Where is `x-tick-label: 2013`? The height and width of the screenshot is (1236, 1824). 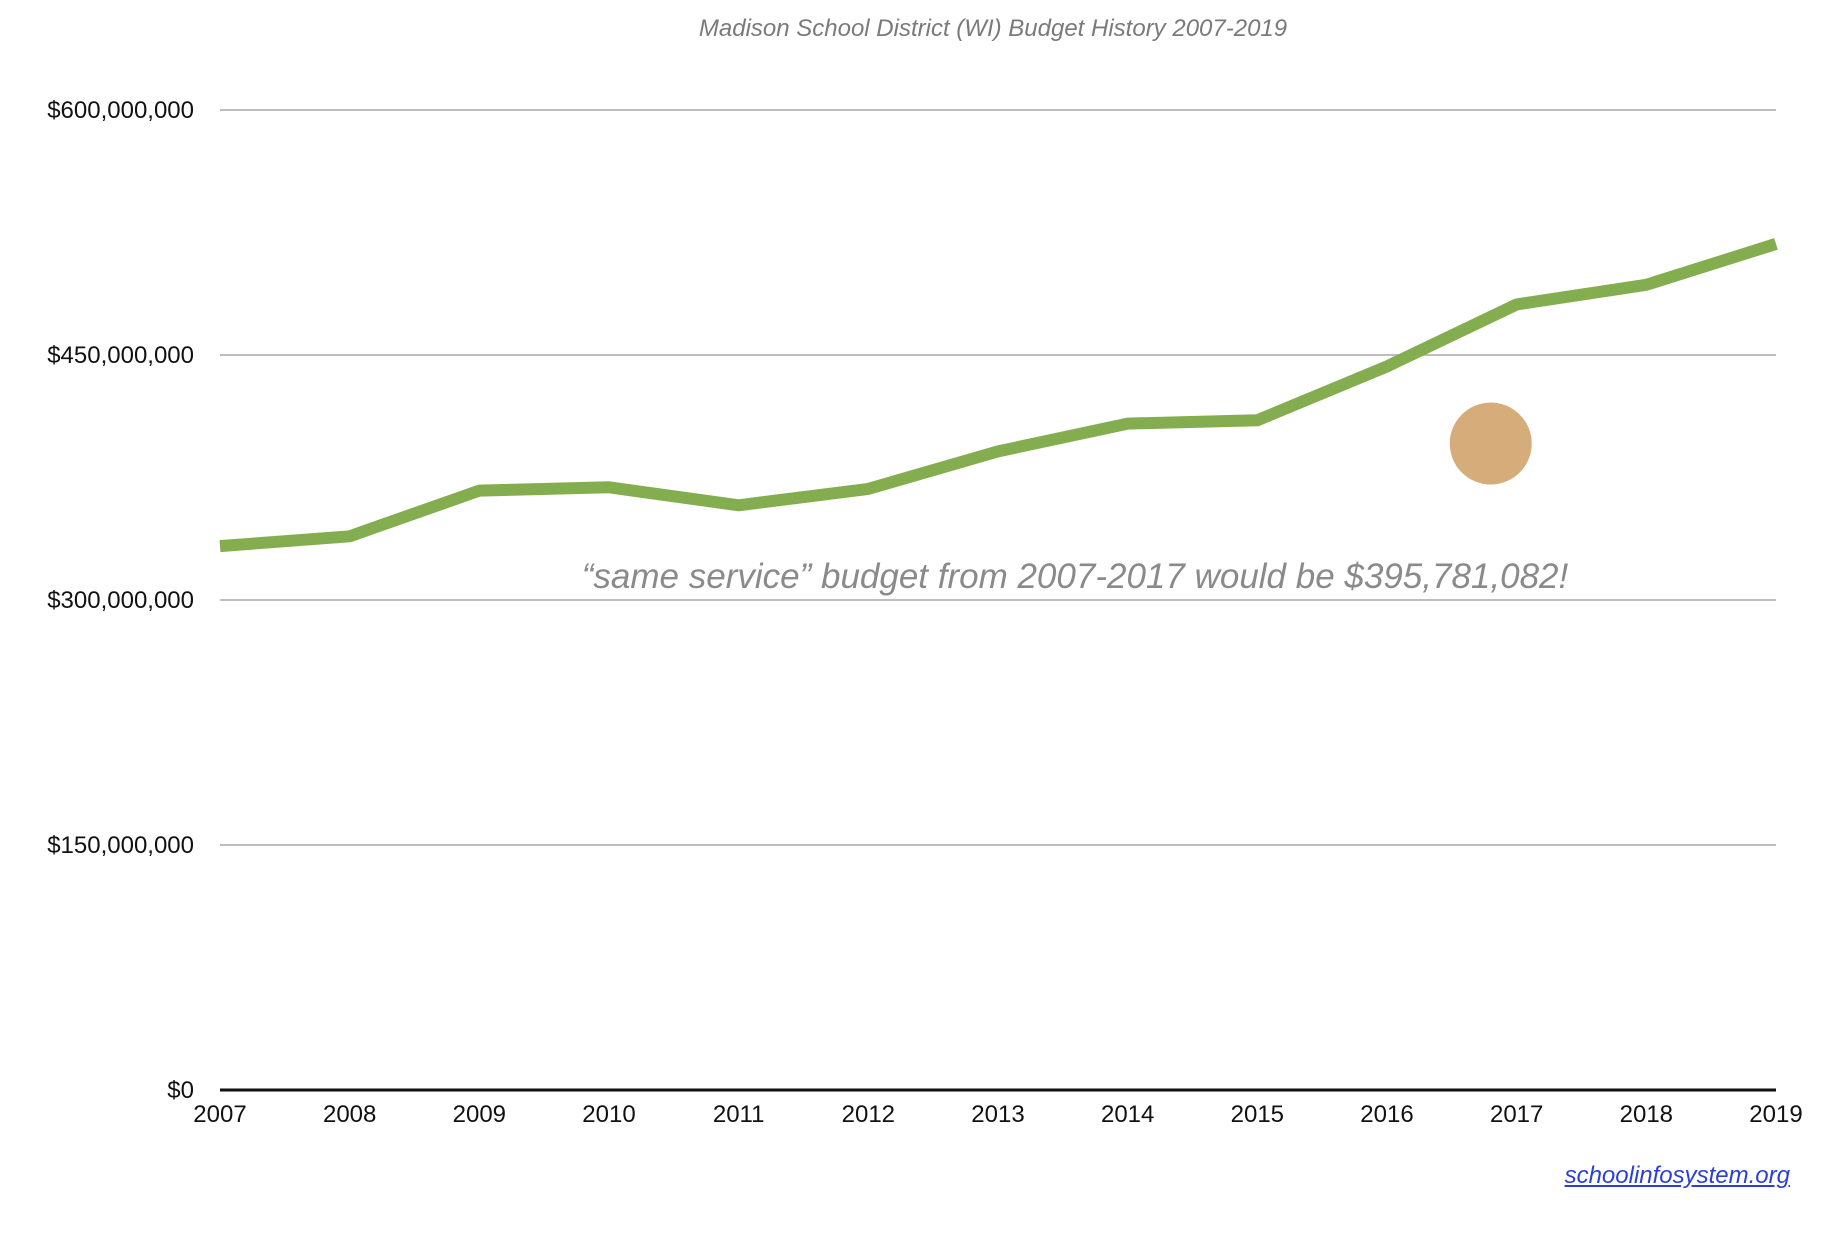
x-tick-label: 2013 is located at coordinates (997, 1114).